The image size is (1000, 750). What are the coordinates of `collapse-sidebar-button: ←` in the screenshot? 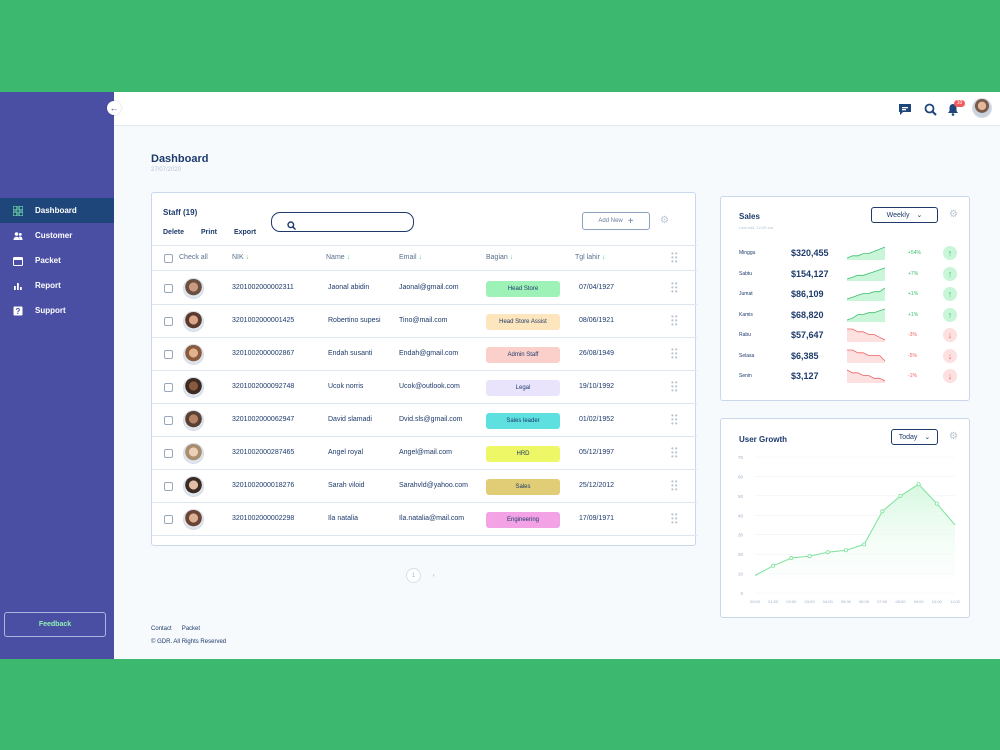 It's located at (114, 108).